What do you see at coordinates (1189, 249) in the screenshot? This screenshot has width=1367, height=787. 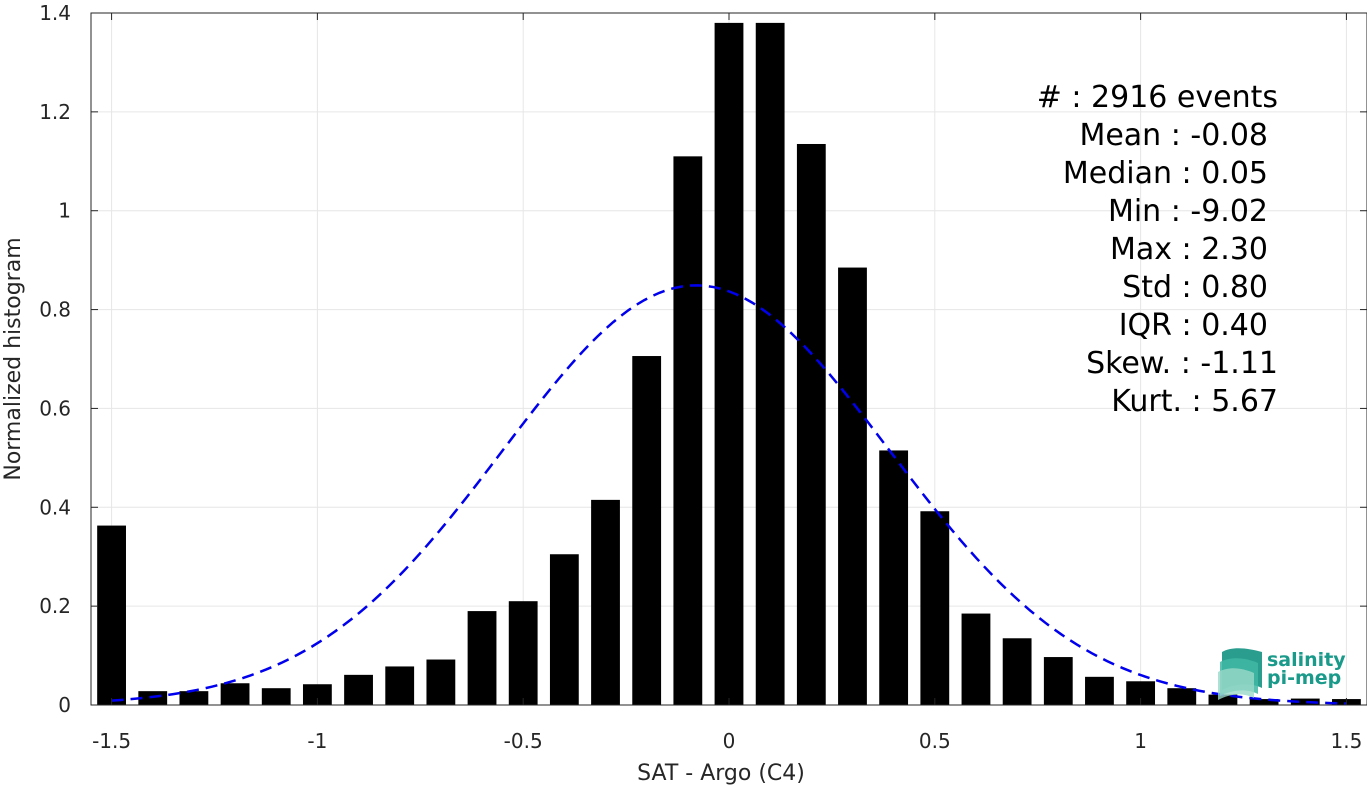 I see `stats-max: Max : 2.30` at bounding box center [1189, 249].